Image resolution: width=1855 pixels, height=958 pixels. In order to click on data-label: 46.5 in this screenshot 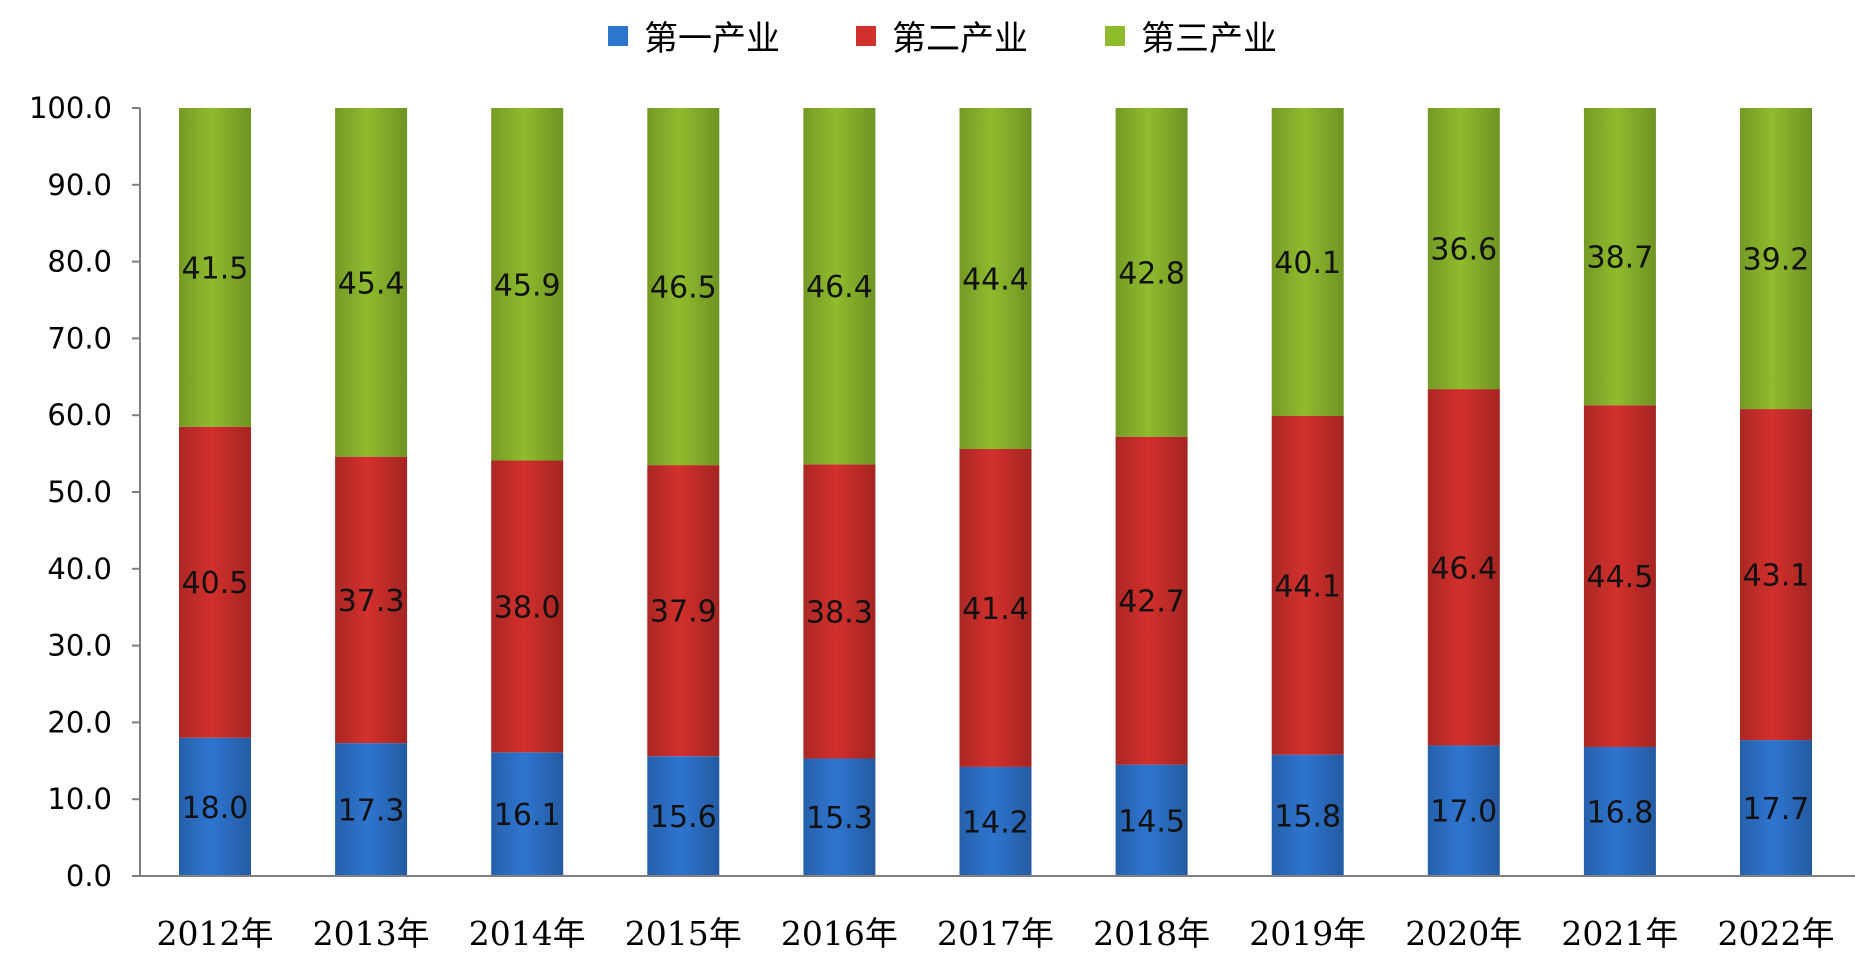, I will do `click(683, 288)`.